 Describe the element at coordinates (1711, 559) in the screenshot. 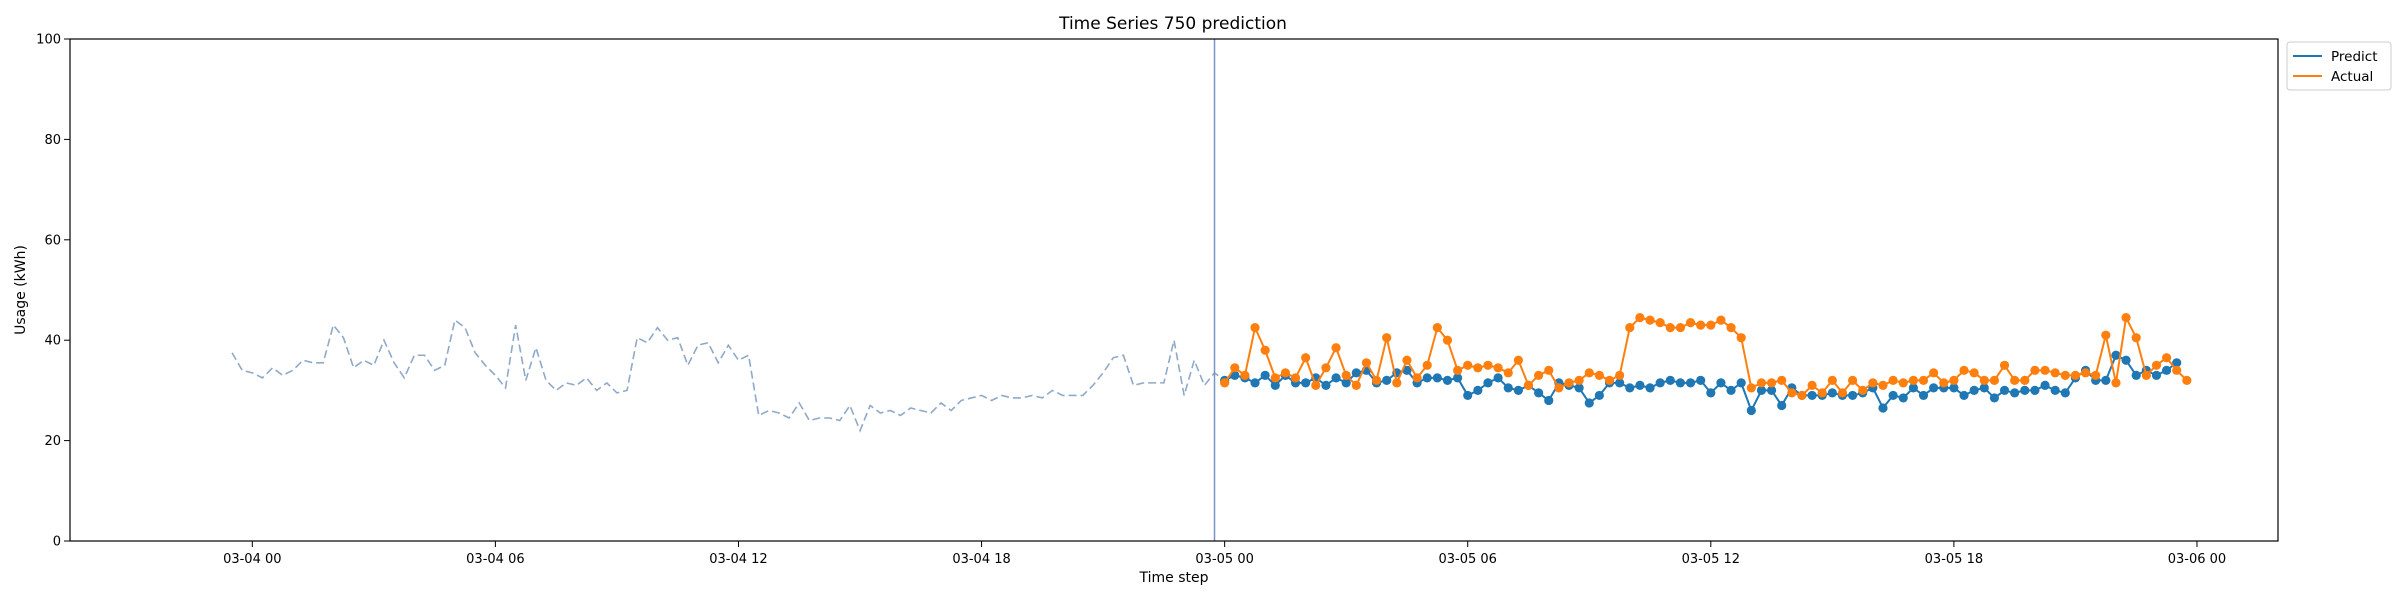

I see `x-tick-label: 03-05 12` at that location.